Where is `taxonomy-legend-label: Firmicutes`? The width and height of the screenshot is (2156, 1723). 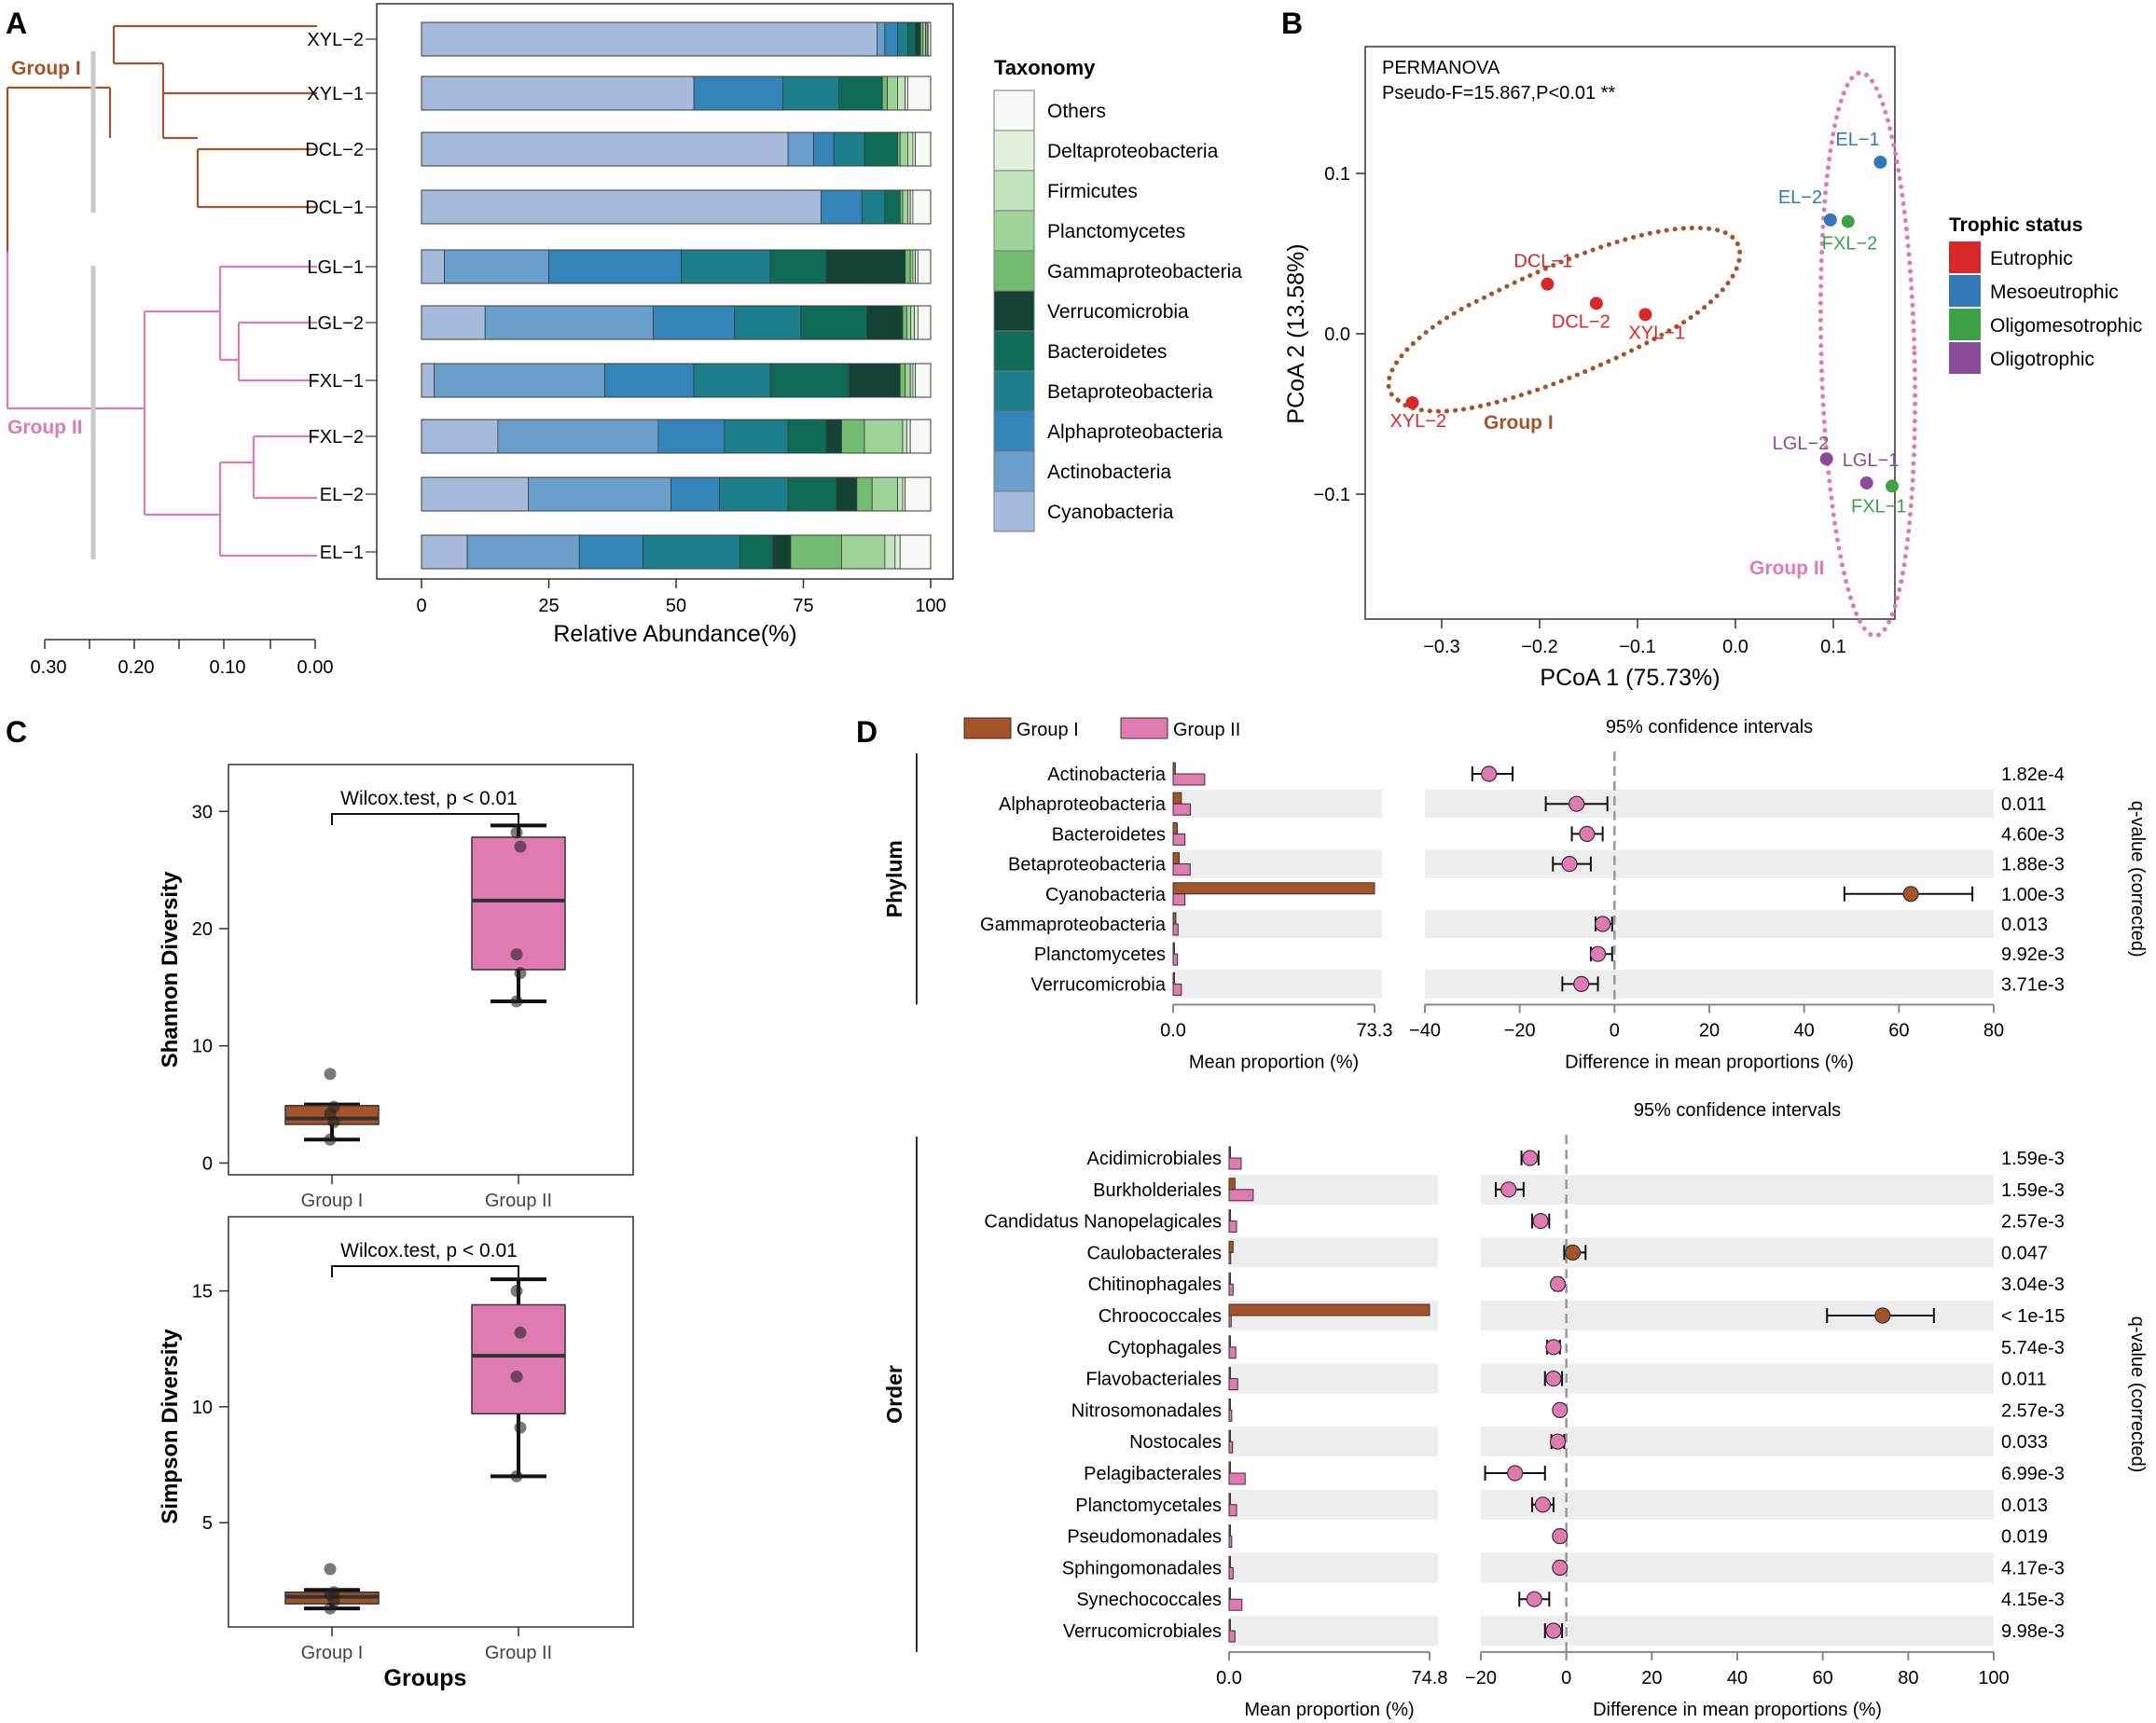
taxonomy-legend-label: Firmicutes is located at coordinates (1092, 191).